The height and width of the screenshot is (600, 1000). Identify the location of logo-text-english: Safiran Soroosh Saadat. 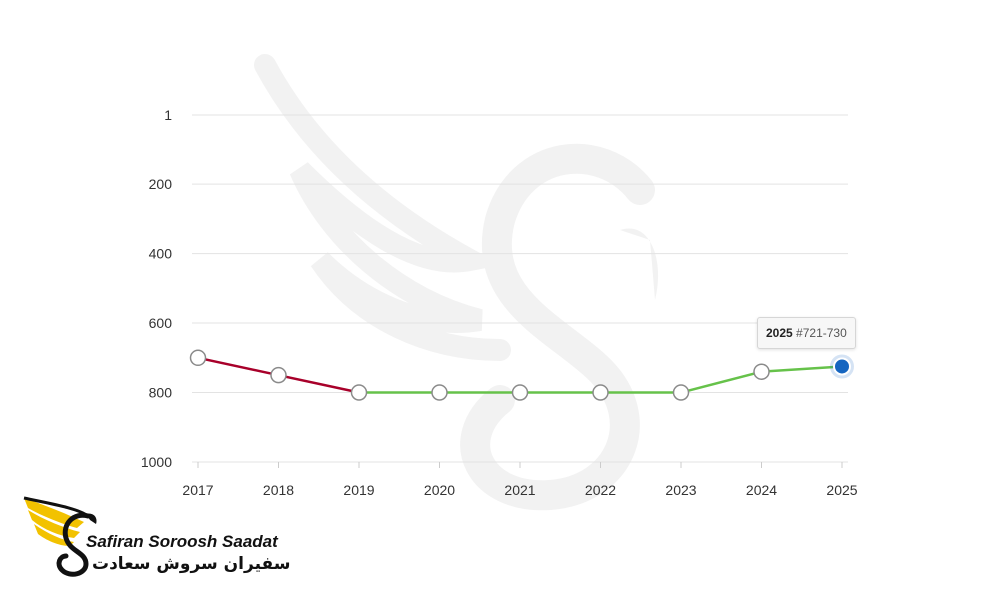
(182, 541).